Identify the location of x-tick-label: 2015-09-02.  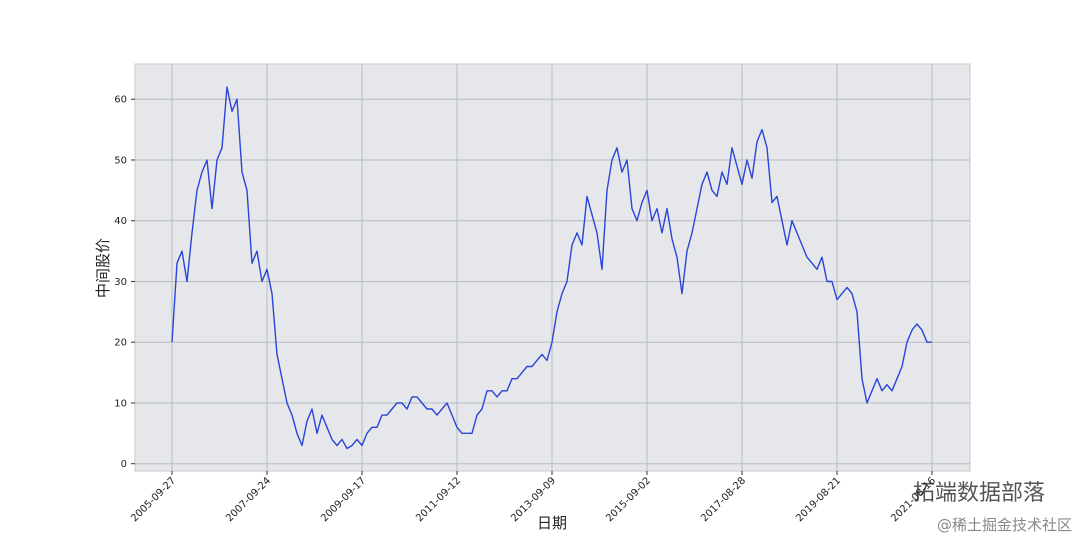
(628, 499).